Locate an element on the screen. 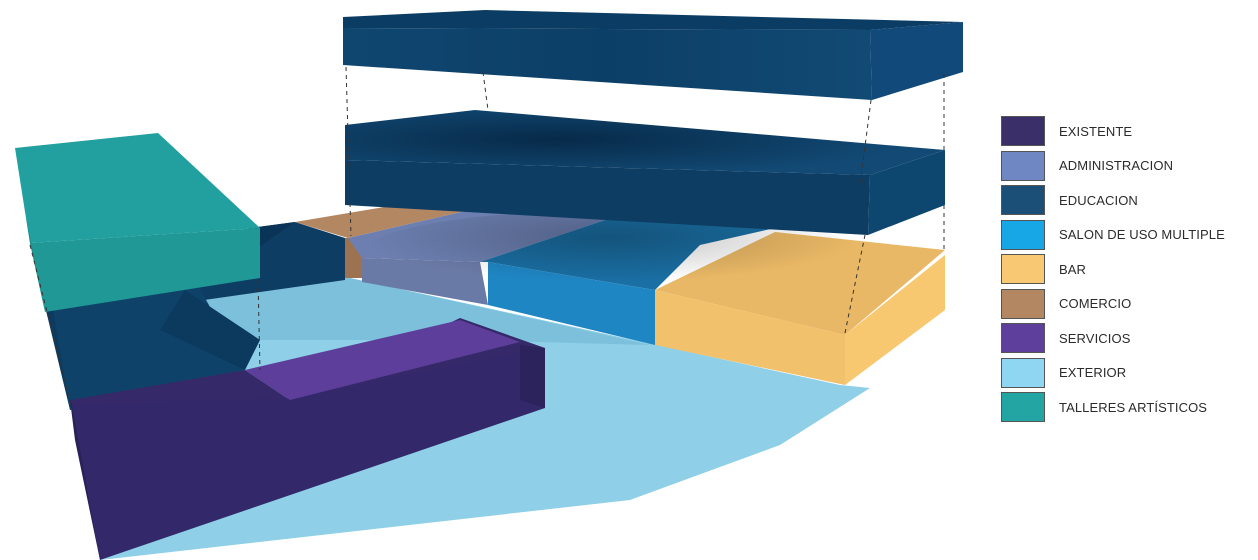 This screenshot has width=1258, height=560. legend-label: TALLERES ARTÍSTICOS is located at coordinates (1133, 407).